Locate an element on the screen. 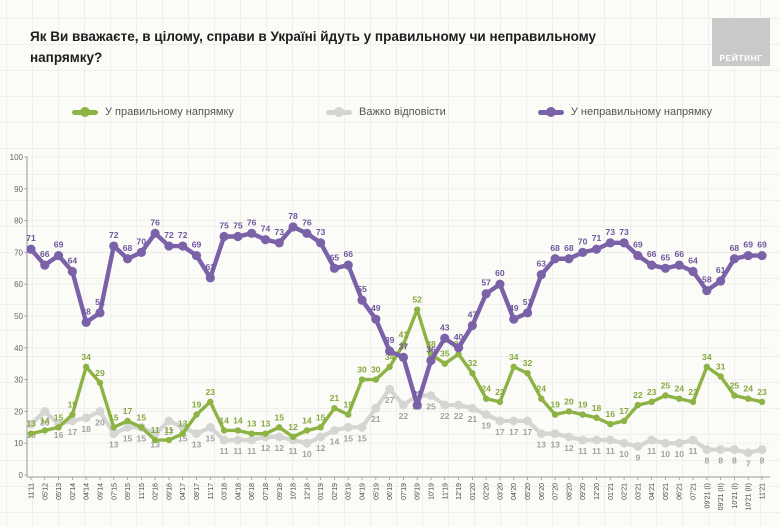 Image resolution: width=780 pixels, height=527 pixels. svg-text: 78 is located at coordinates (293, 216).